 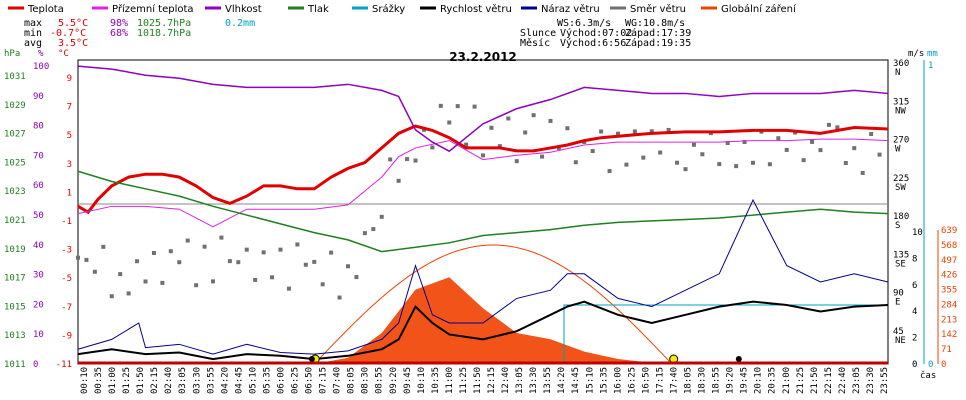 I want to click on pressure-tick: 1021, so click(x=15, y=221).